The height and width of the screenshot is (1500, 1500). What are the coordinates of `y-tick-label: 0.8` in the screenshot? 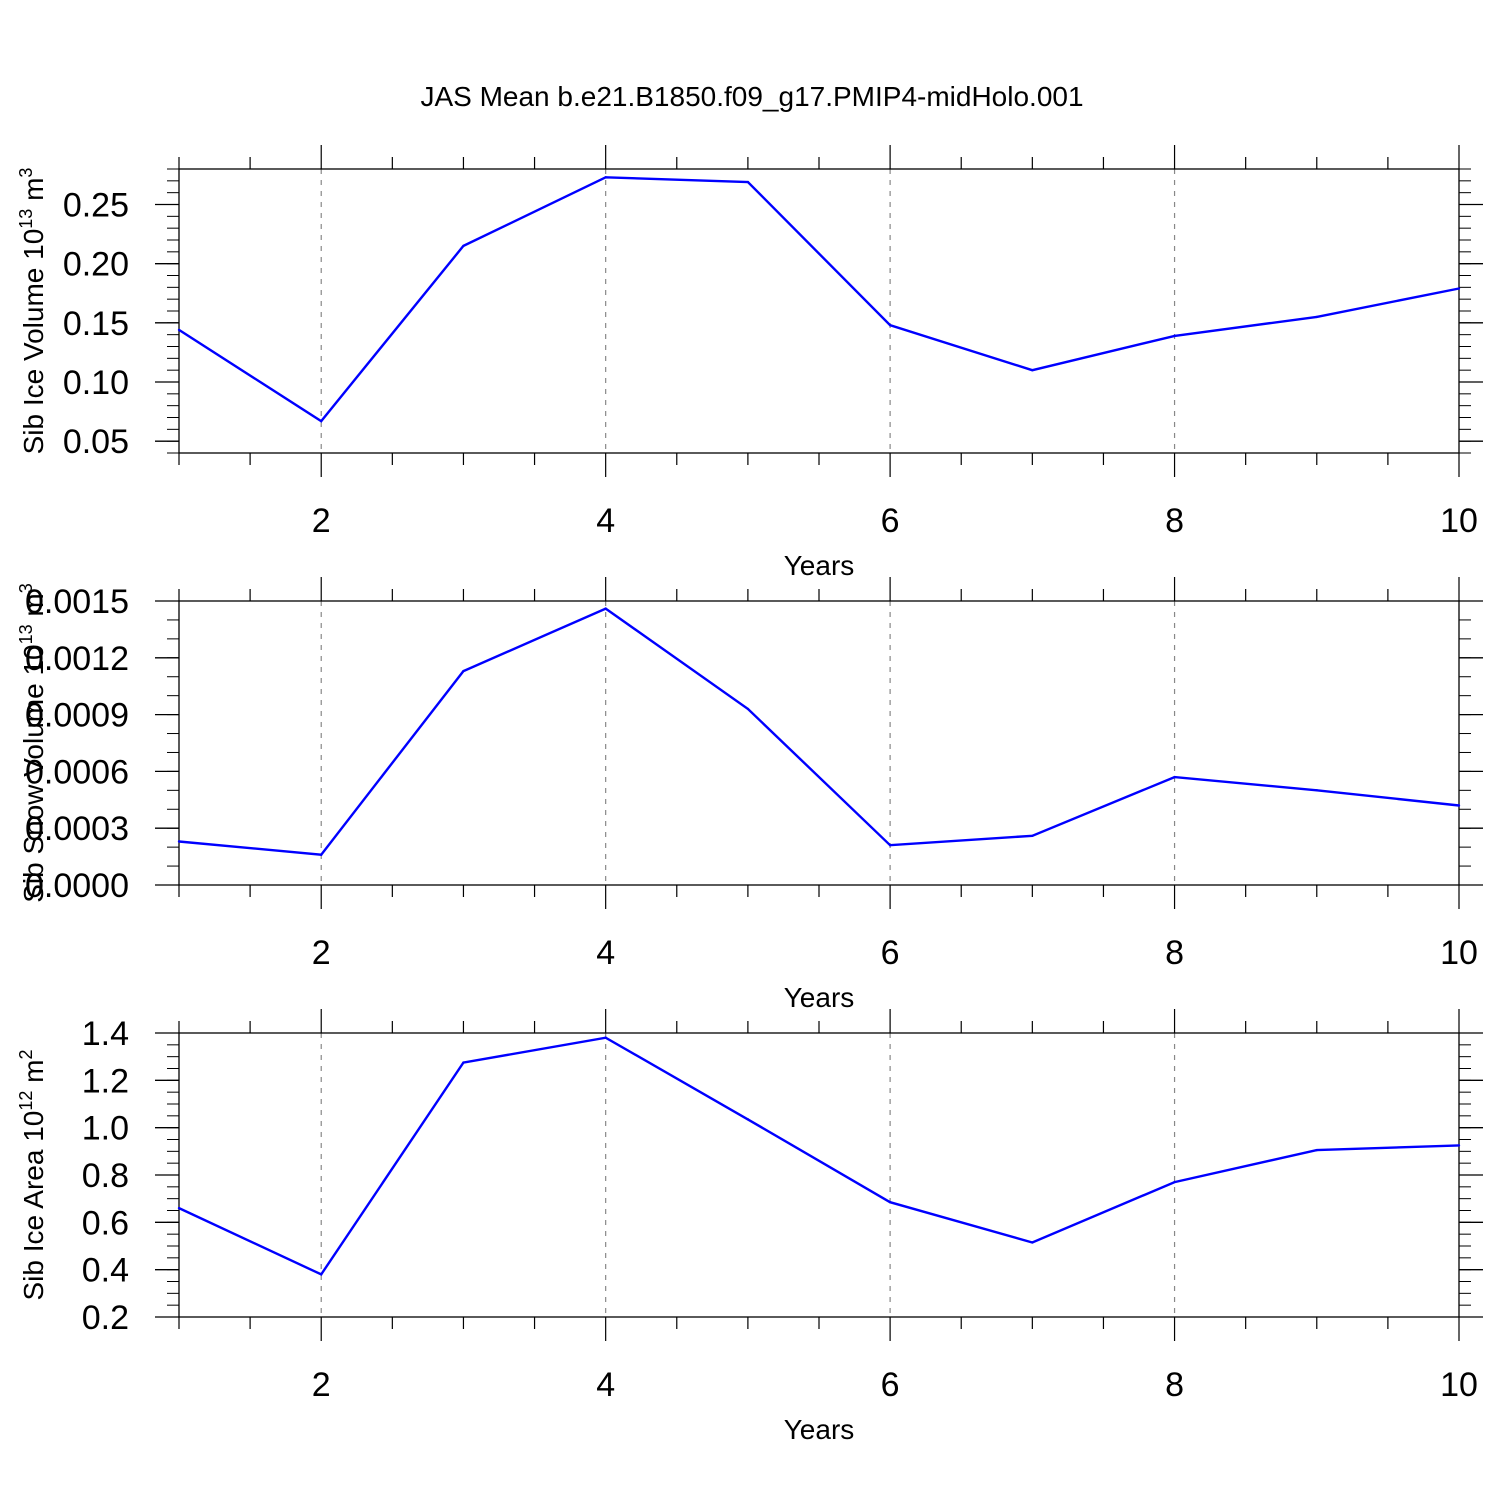 It's located at (105, 1176).